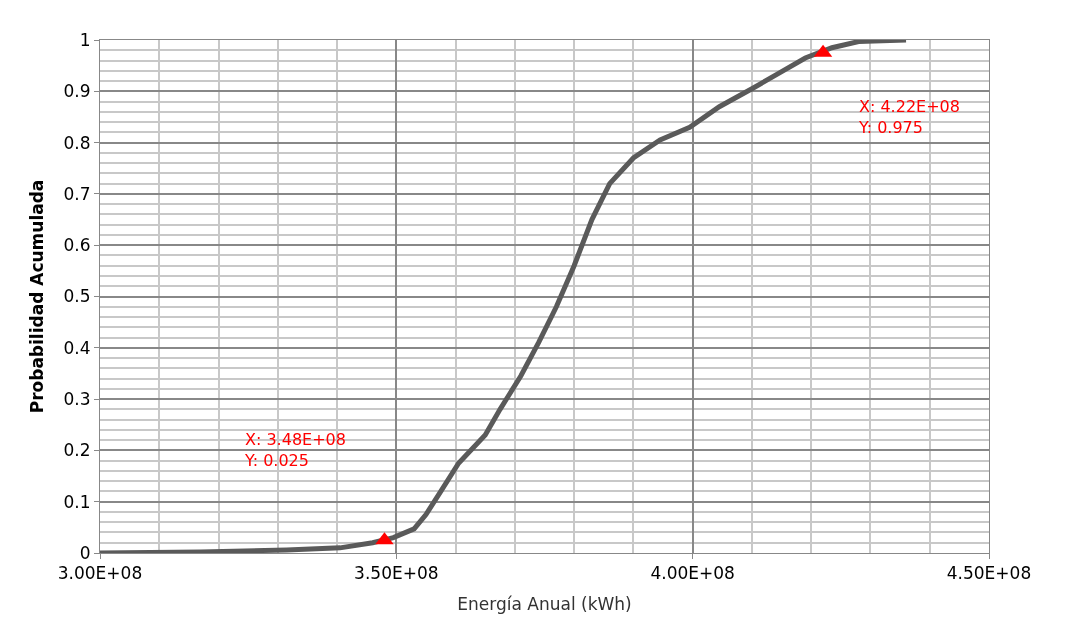  I want to click on x-tick-label: 4.50E+08, so click(989, 573).